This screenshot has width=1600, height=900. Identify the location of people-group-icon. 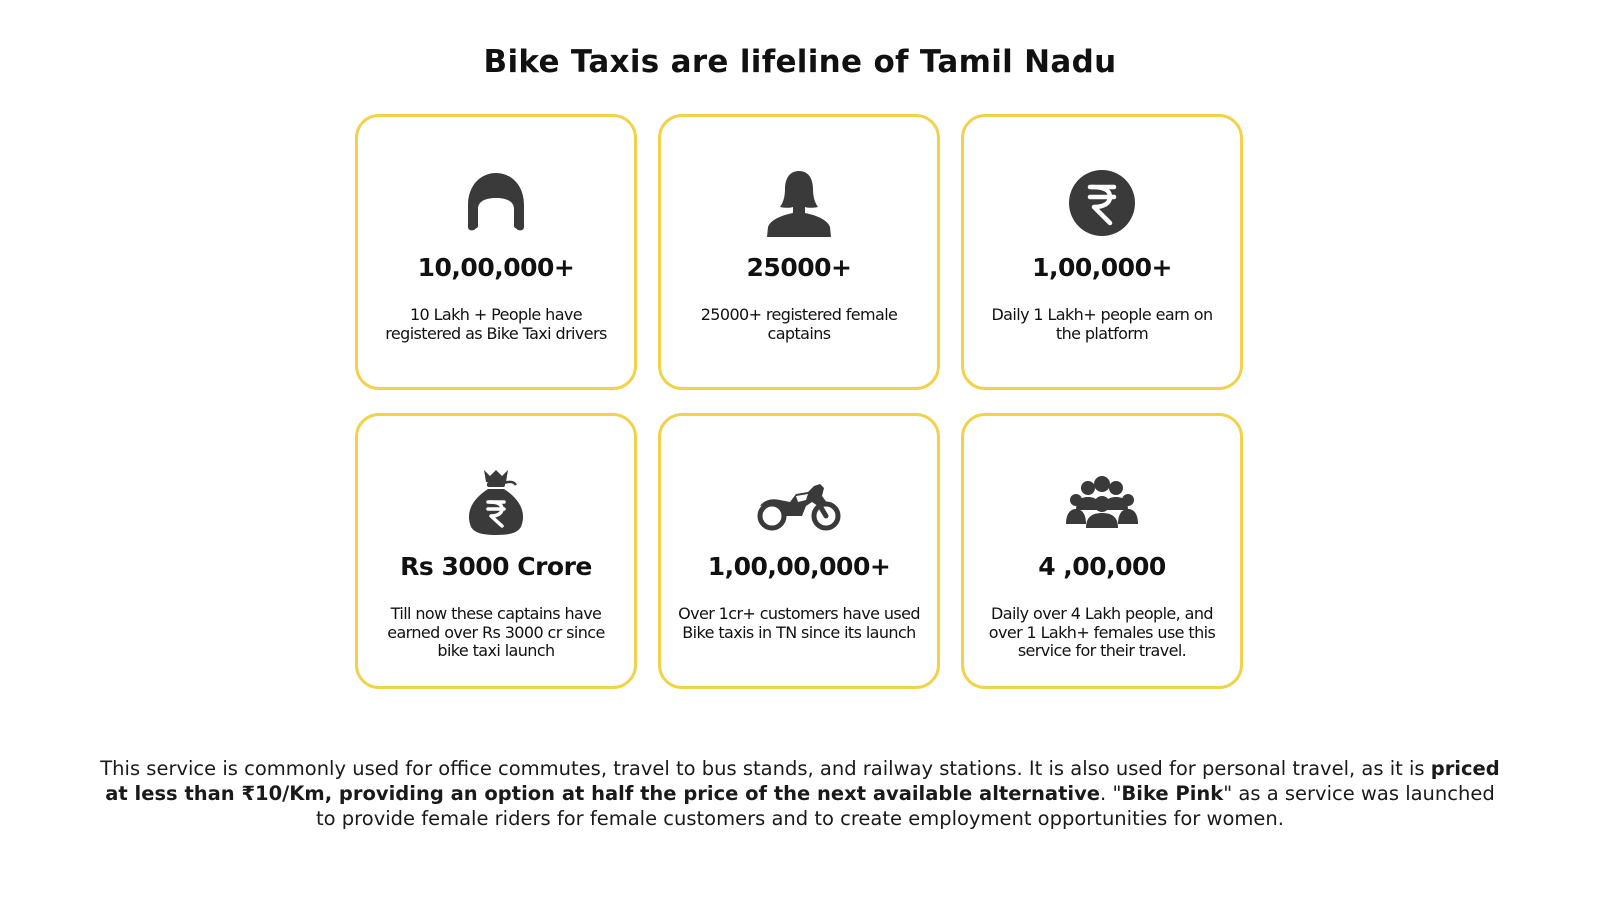
(1102, 502).